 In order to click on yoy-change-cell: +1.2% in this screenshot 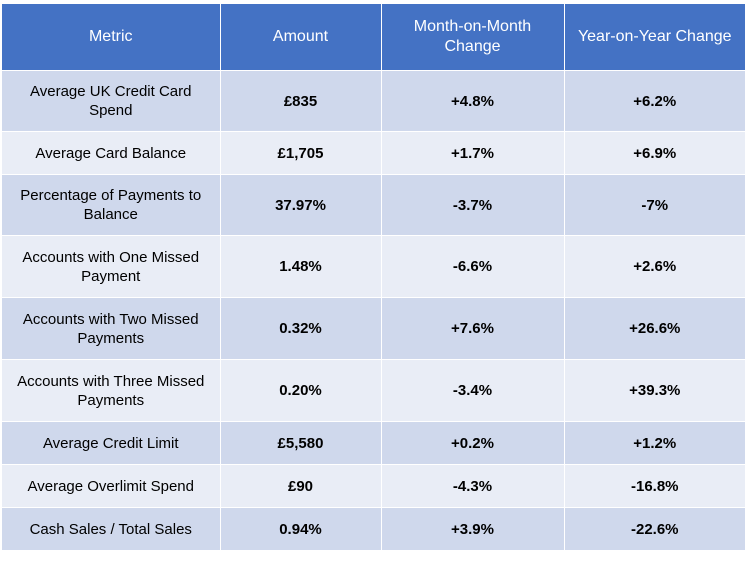, I will do `click(654, 443)`.